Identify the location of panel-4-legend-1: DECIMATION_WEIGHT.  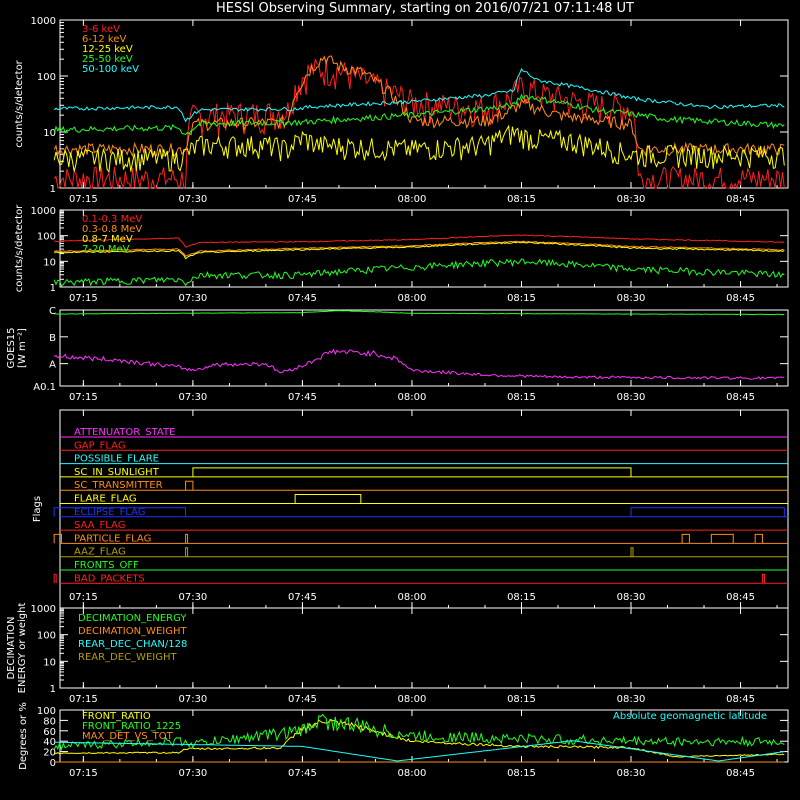
(132, 631).